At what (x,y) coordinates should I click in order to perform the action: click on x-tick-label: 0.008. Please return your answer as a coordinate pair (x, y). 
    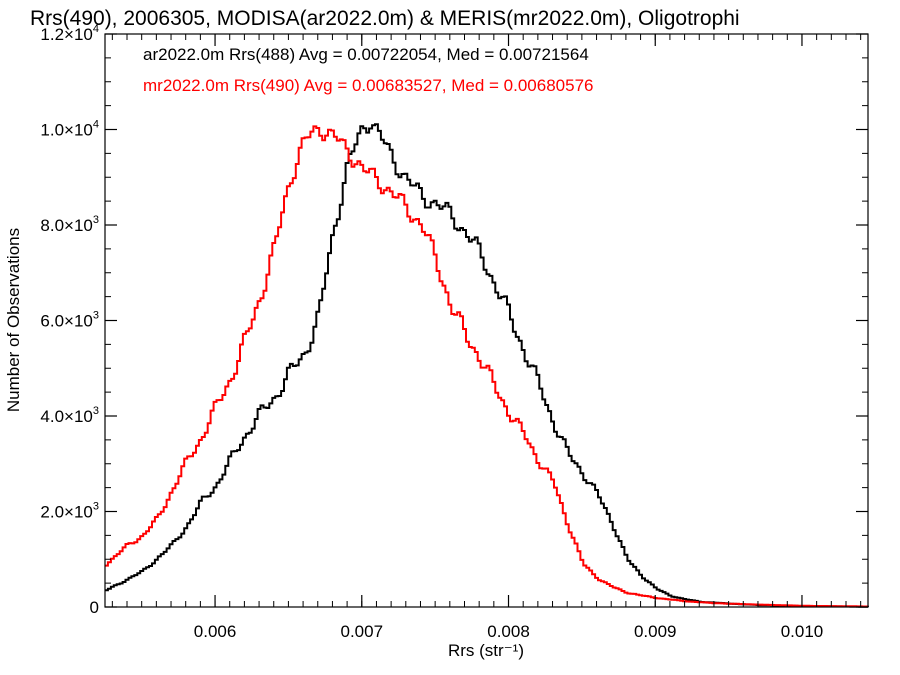
    Looking at the image, I should click on (508, 631).